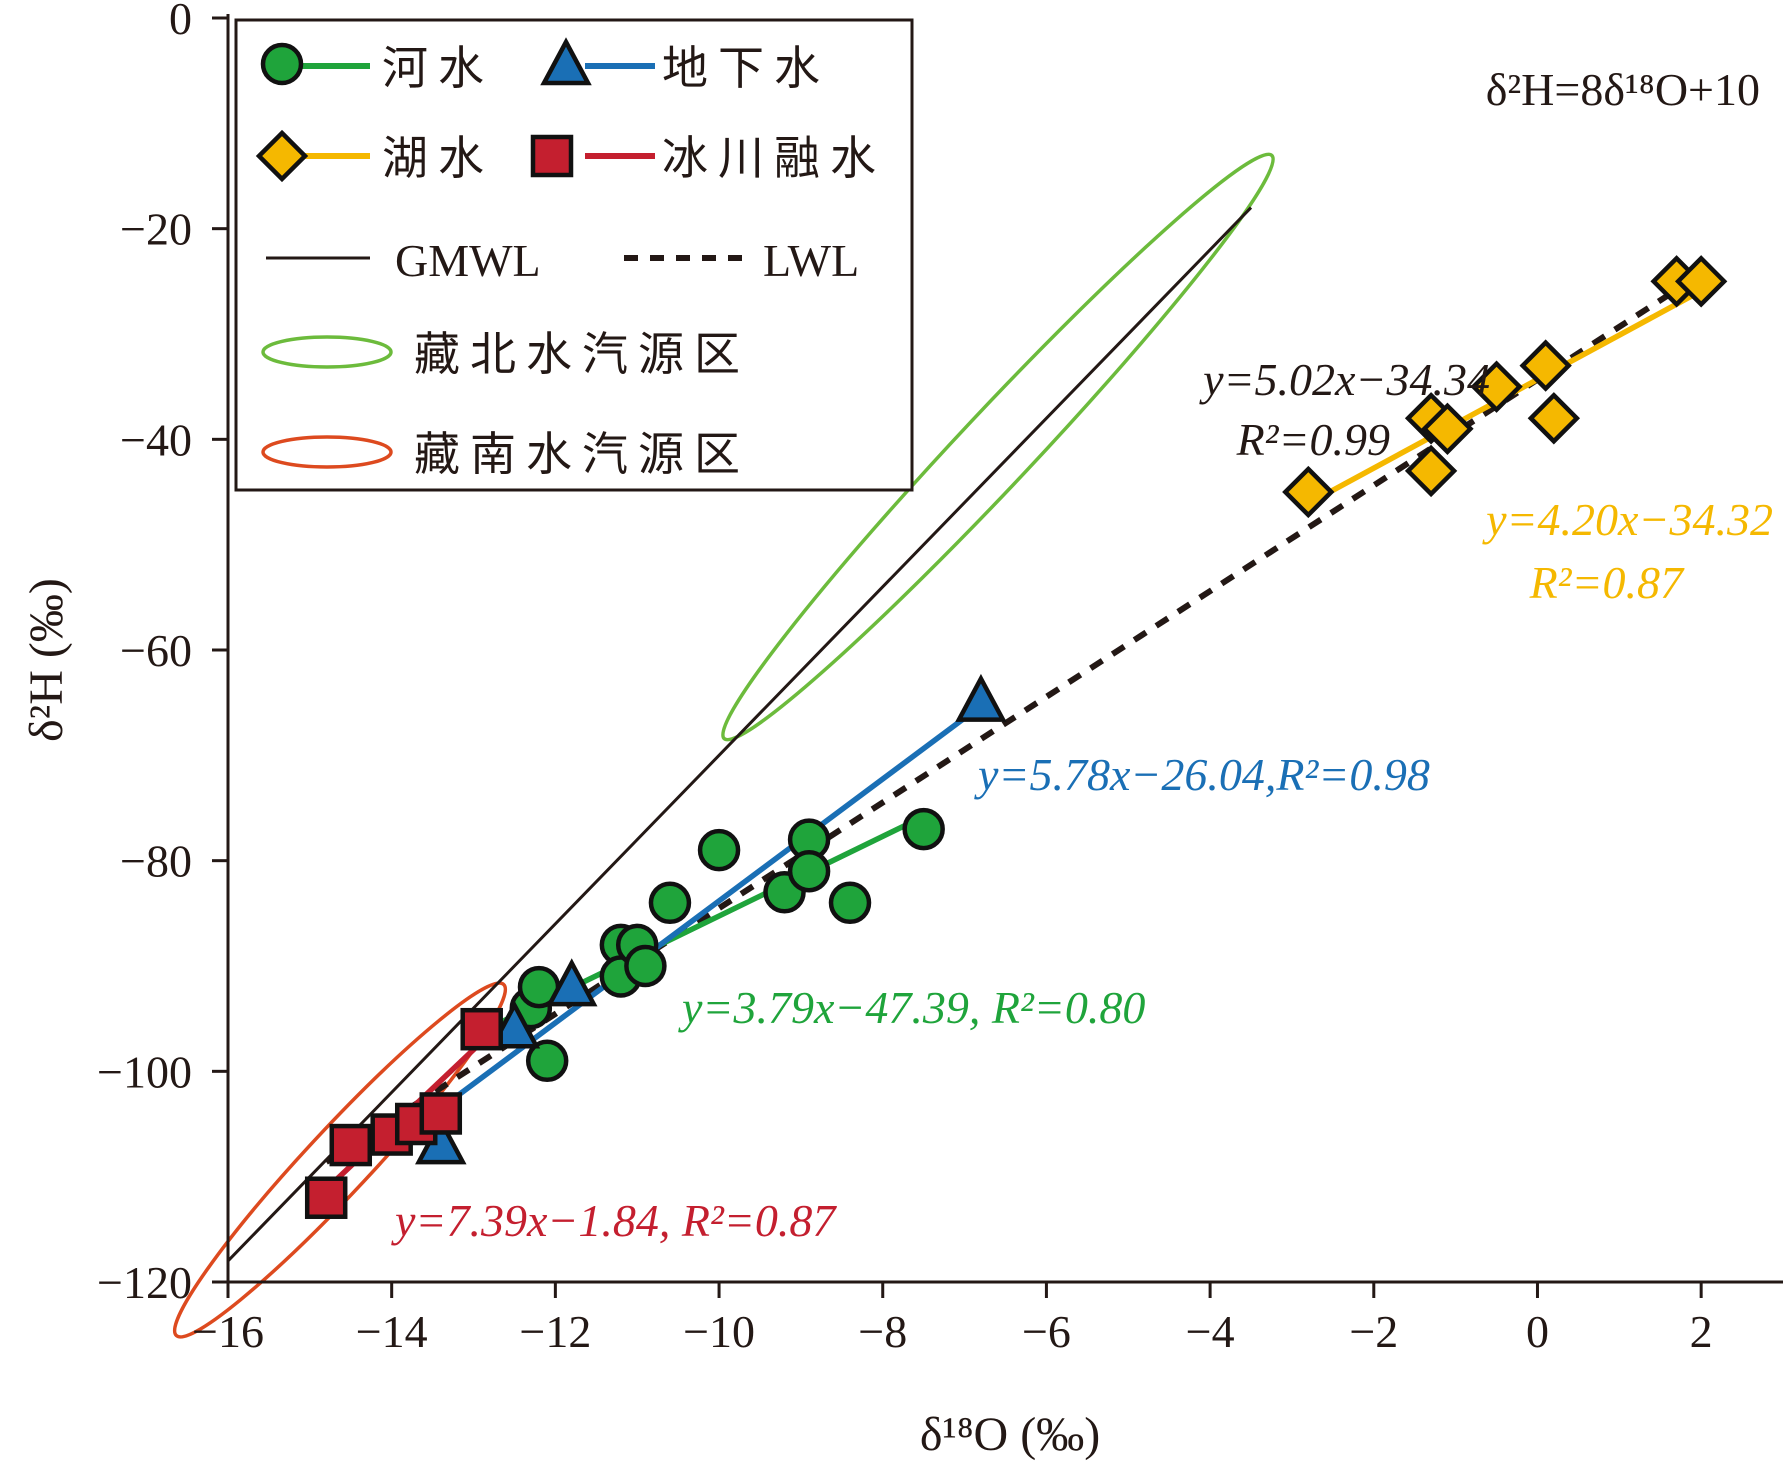 This screenshot has width=1783, height=1473. What do you see at coordinates (1701, 1331) in the screenshot?
I see `x-tick-label: 2` at bounding box center [1701, 1331].